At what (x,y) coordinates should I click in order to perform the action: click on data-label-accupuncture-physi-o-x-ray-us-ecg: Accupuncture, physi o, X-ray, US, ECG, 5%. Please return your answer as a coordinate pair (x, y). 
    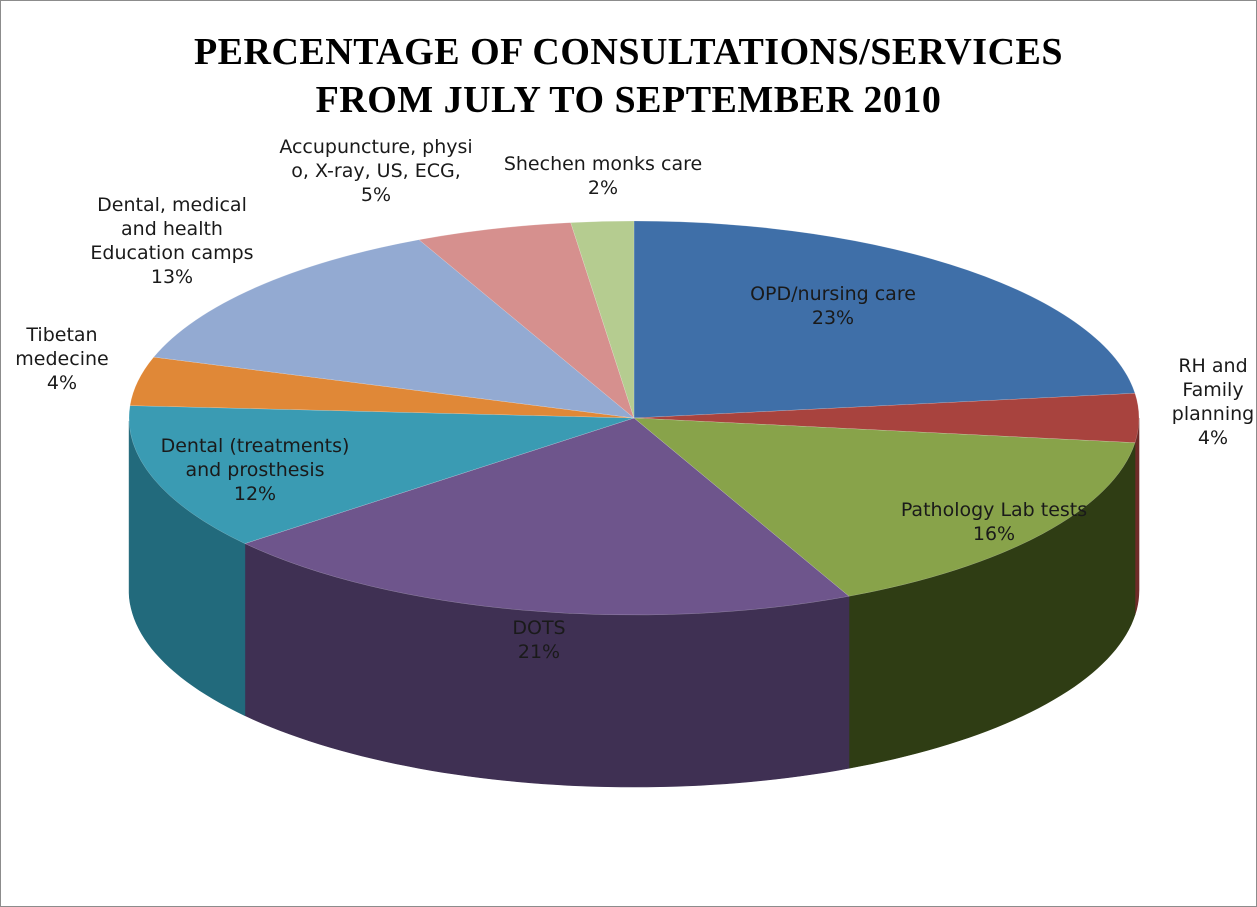
    Looking at the image, I should click on (375, 171).